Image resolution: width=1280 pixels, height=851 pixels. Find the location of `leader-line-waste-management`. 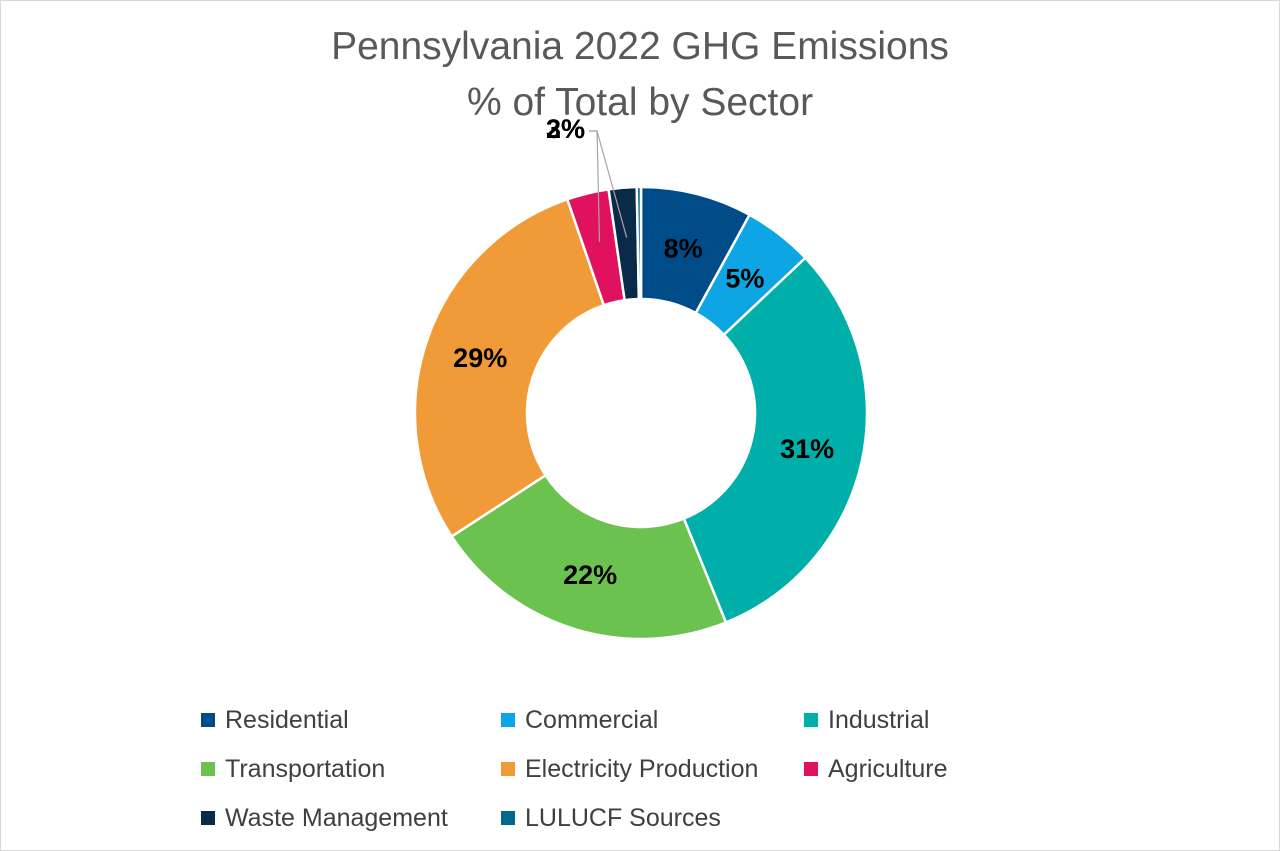

leader-line-waste-management is located at coordinates (608, 184).